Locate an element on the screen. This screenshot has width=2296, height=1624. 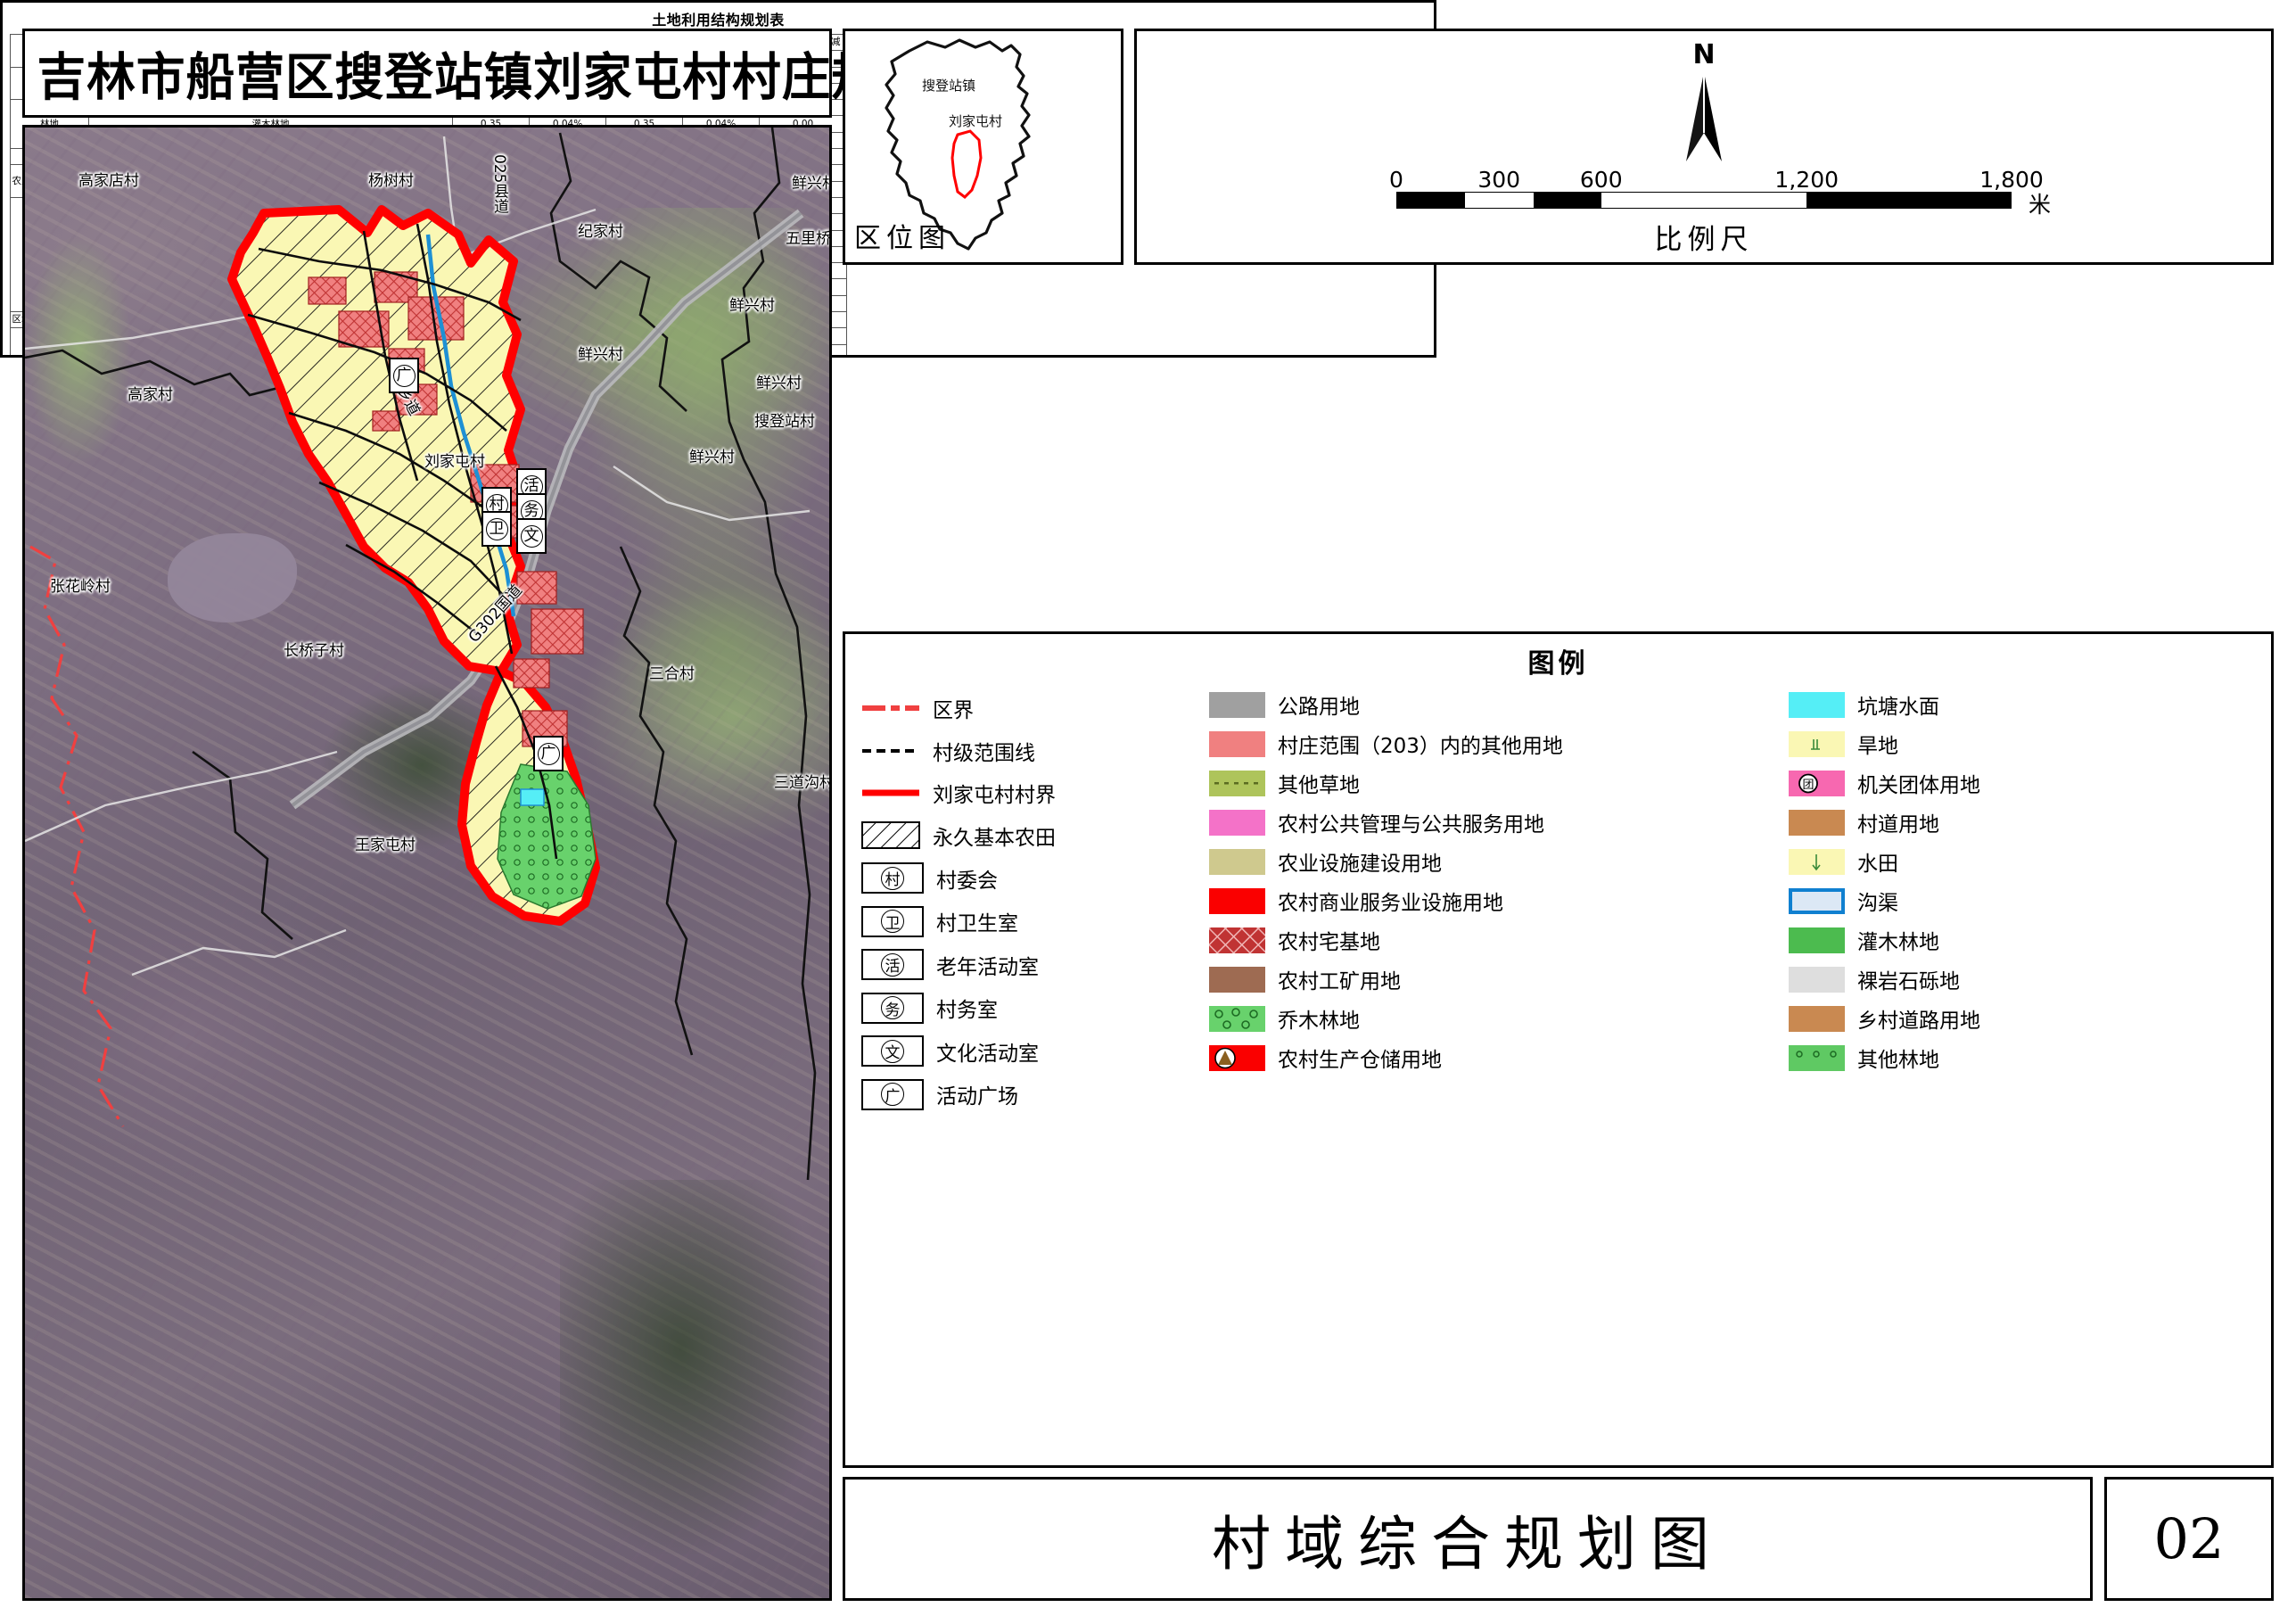
village-roads is located at coordinates (402, 541).